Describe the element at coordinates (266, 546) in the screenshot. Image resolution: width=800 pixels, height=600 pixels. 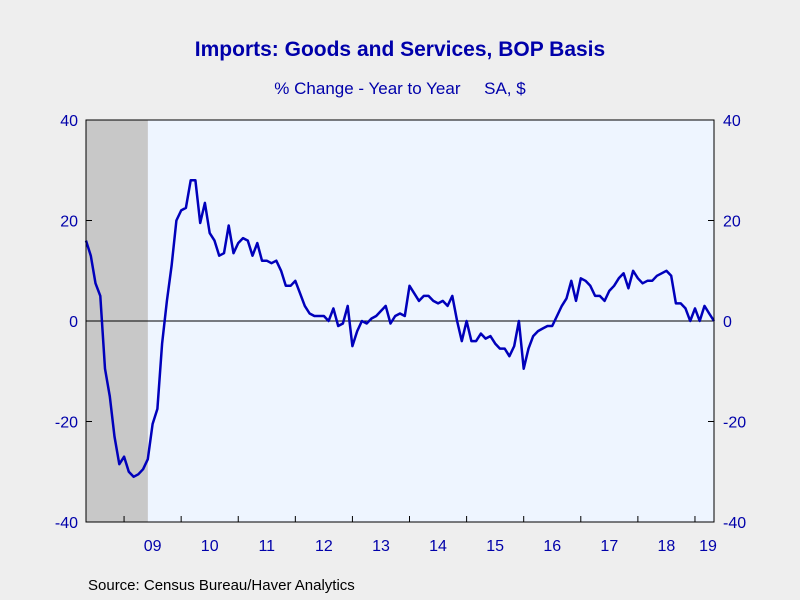
I see `x-tick-label: 11` at that location.